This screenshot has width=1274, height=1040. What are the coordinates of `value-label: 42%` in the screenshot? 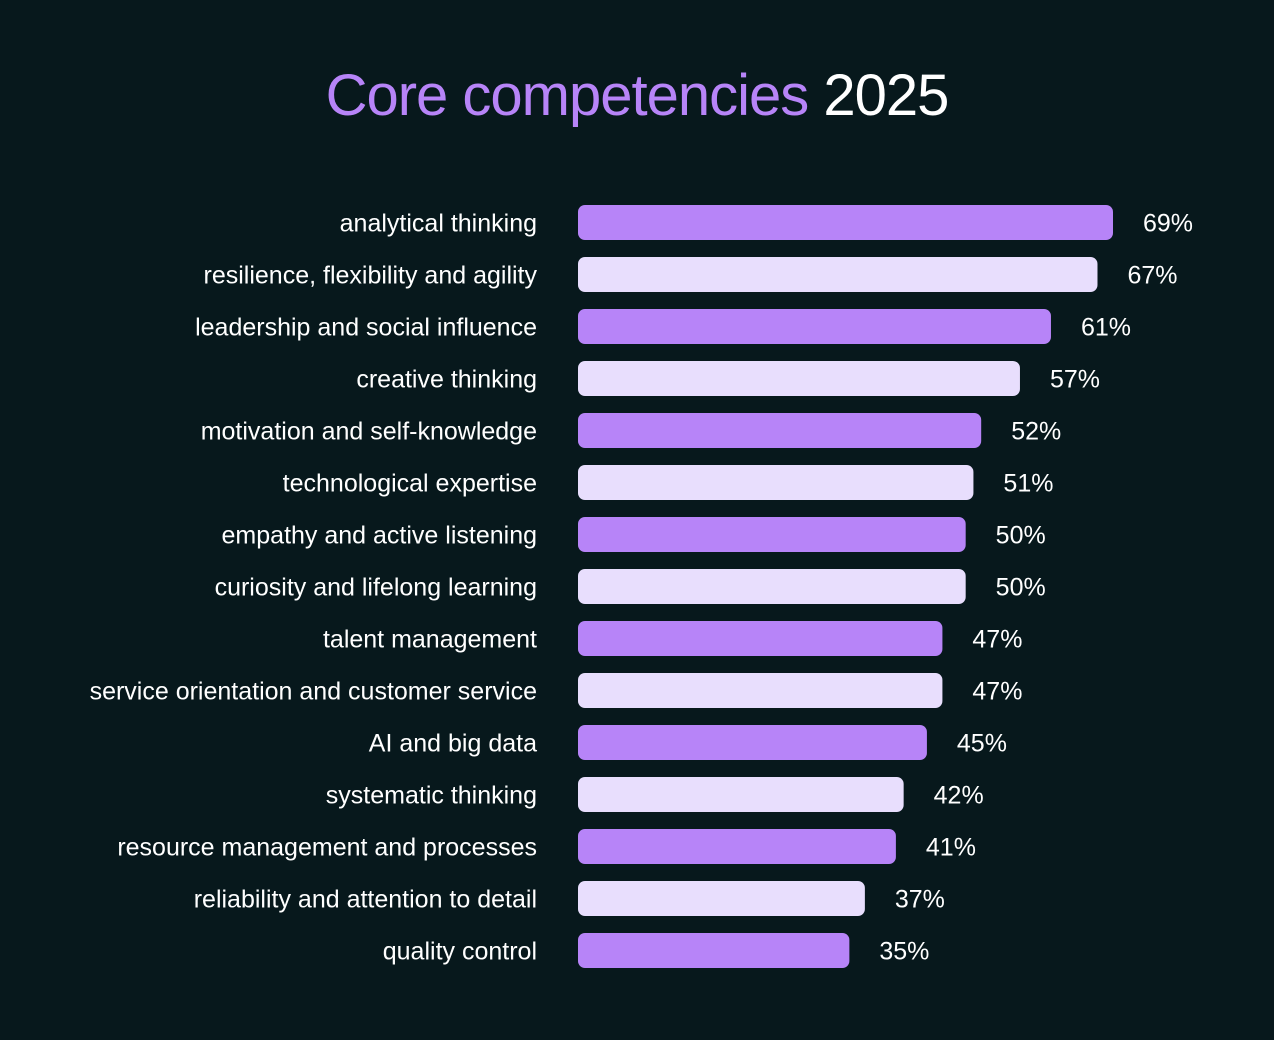 It's located at (959, 796).